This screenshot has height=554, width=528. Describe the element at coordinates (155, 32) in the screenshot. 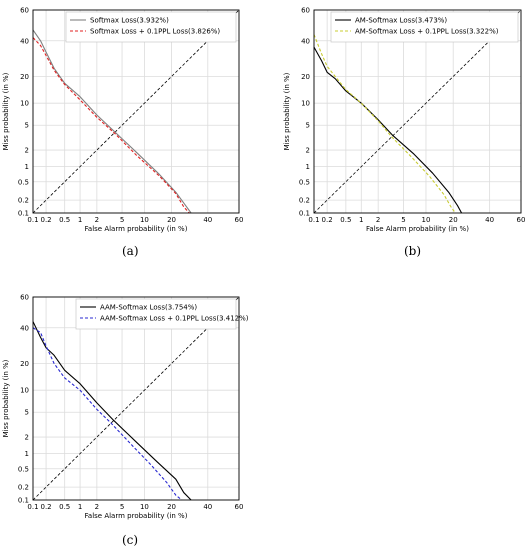

I see `legend-label-2: Softmax Loss + 0.1PPL Loss(3.826%)` at that location.